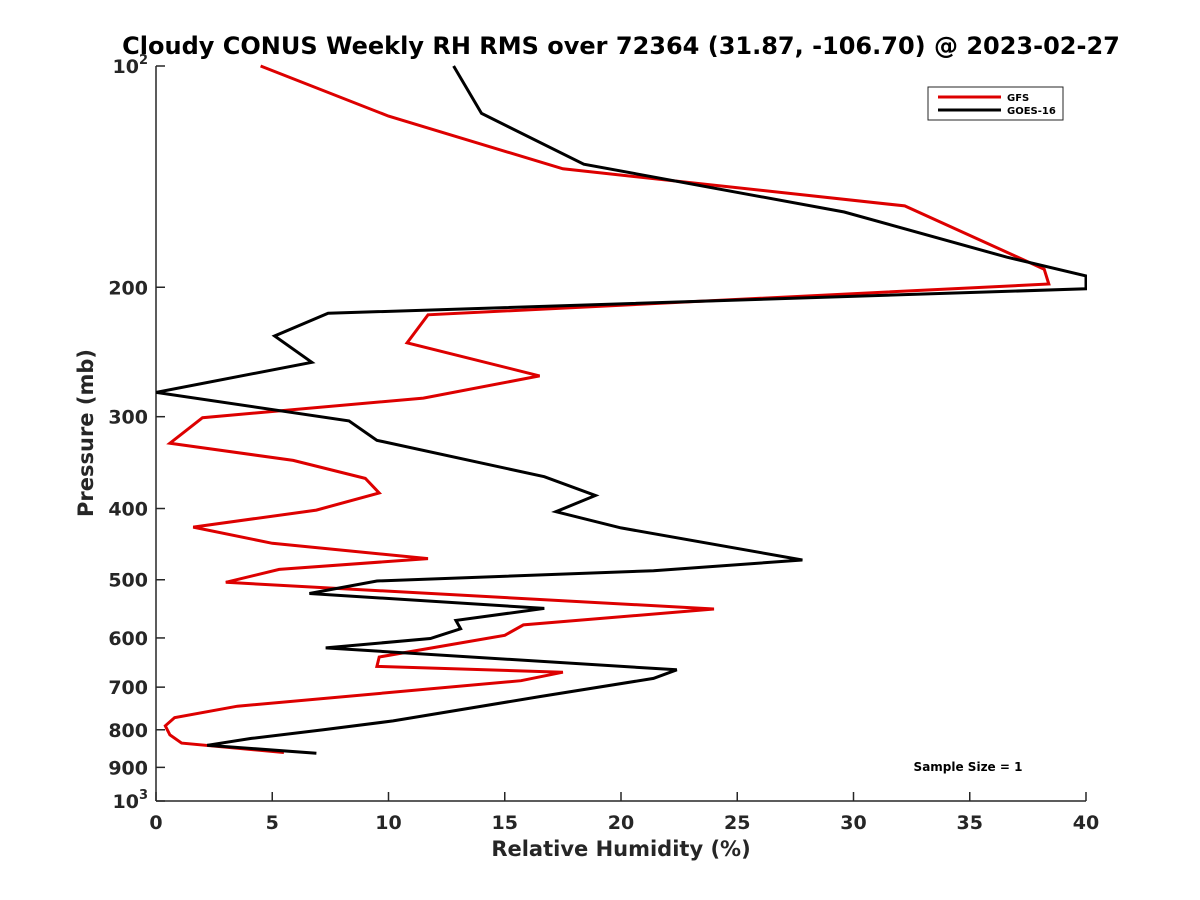  What do you see at coordinates (128, 288) in the screenshot?
I see `y-tick-label: 200` at bounding box center [128, 288].